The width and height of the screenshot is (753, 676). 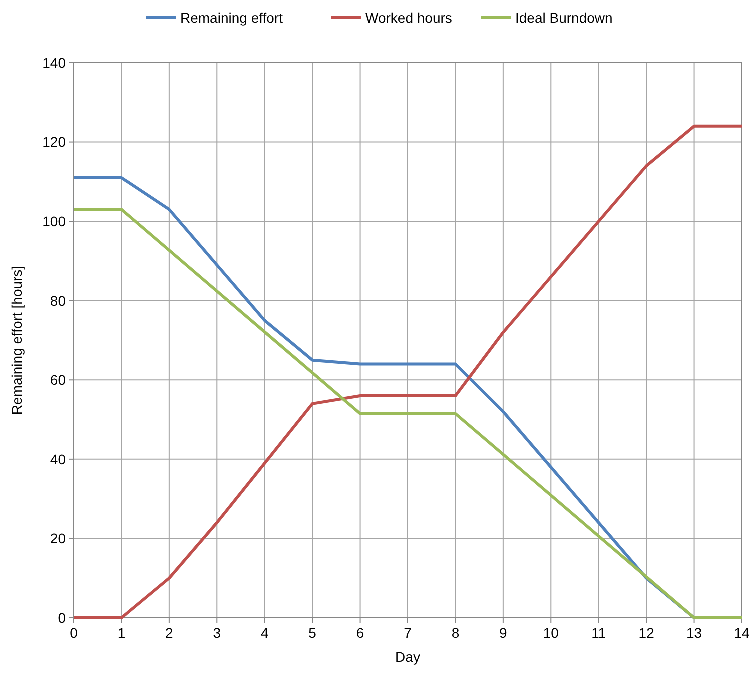 I want to click on x-tick-label: 14, so click(x=742, y=633).